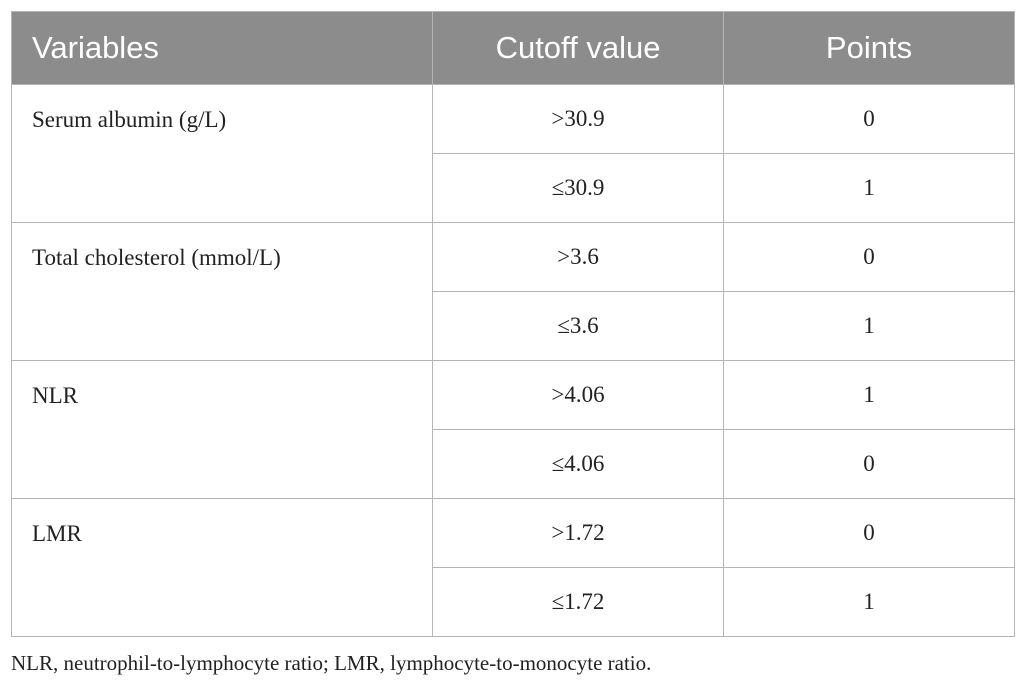 Image resolution: width=1026 pixels, height=691 pixels. I want to click on cutoff-cell: ≤3.6, so click(578, 326).